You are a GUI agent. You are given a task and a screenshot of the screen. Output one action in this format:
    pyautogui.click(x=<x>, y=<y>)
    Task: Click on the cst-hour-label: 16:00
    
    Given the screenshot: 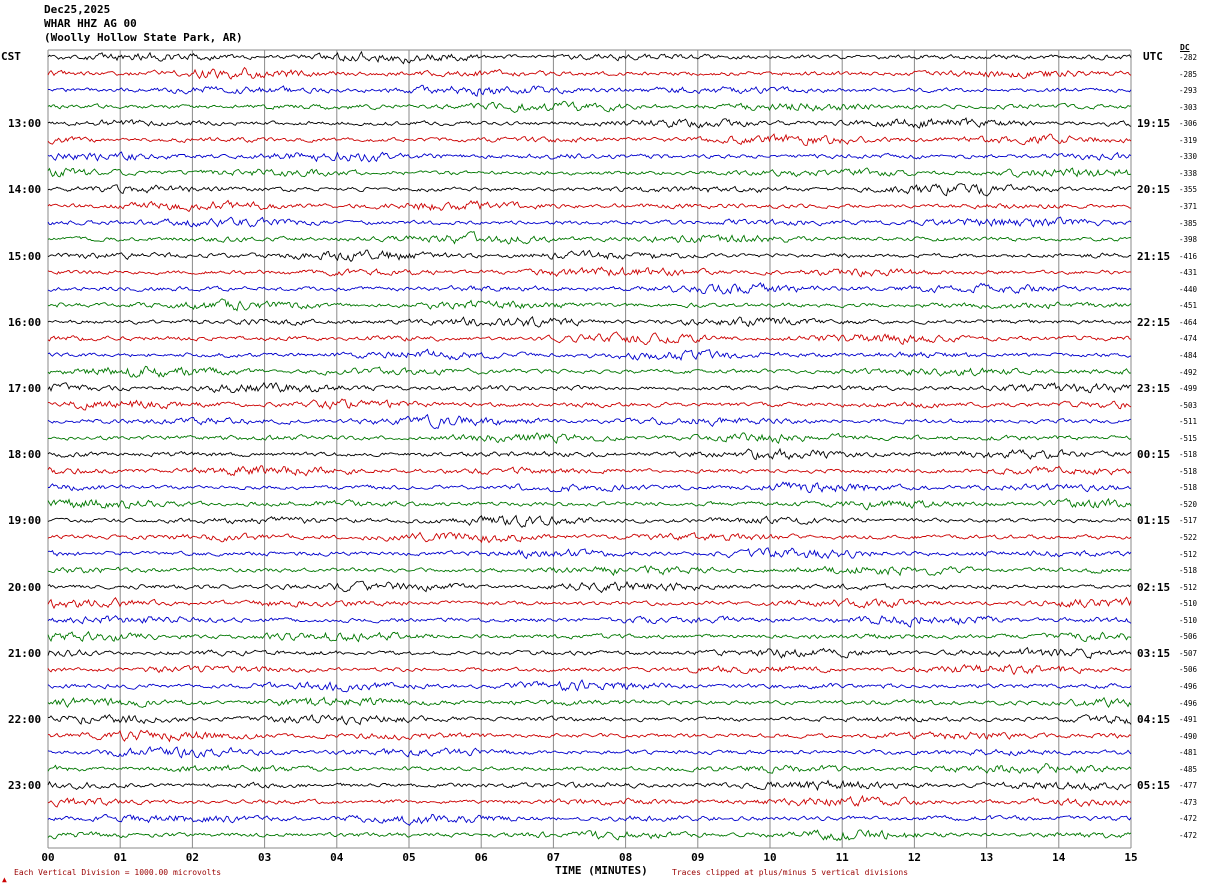 What is the action you would take?
    pyautogui.click(x=25, y=322)
    